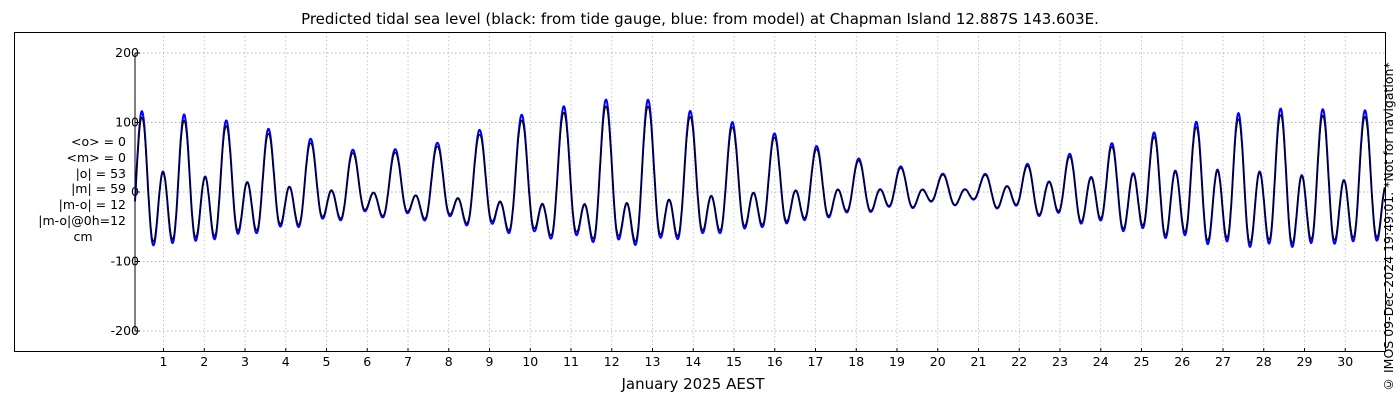  Describe the element at coordinates (245, 361) in the screenshot. I see `x-tick-label: 3` at that location.